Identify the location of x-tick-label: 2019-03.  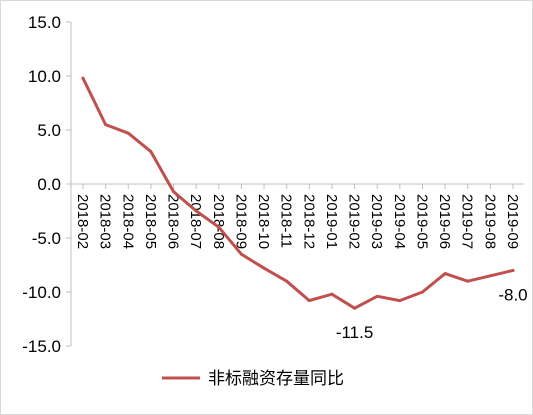
(376, 221).